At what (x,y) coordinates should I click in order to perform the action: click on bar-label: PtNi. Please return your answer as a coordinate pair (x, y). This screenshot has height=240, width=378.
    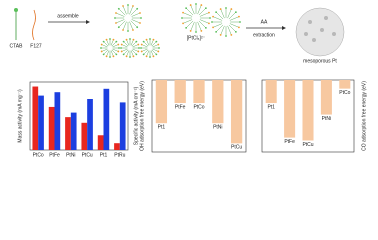
    Looking at the image, I should click on (217, 128).